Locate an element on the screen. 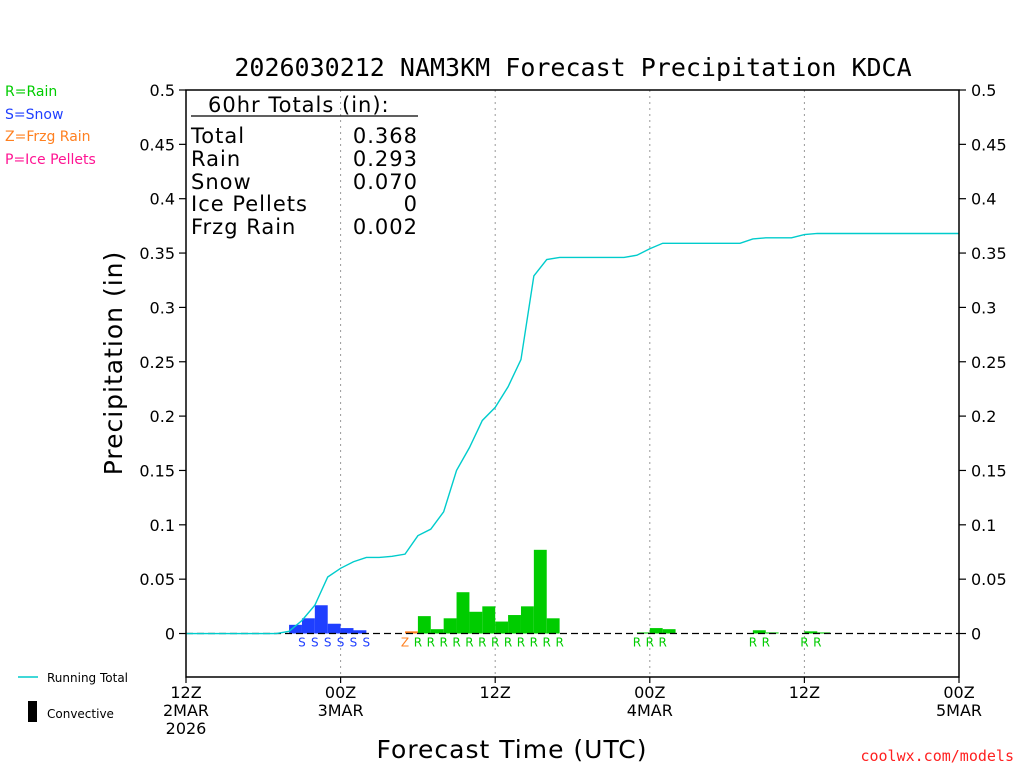 This screenshot has width=1024, height=768. totals-label-total: Total is located at coordinates (217, 136).